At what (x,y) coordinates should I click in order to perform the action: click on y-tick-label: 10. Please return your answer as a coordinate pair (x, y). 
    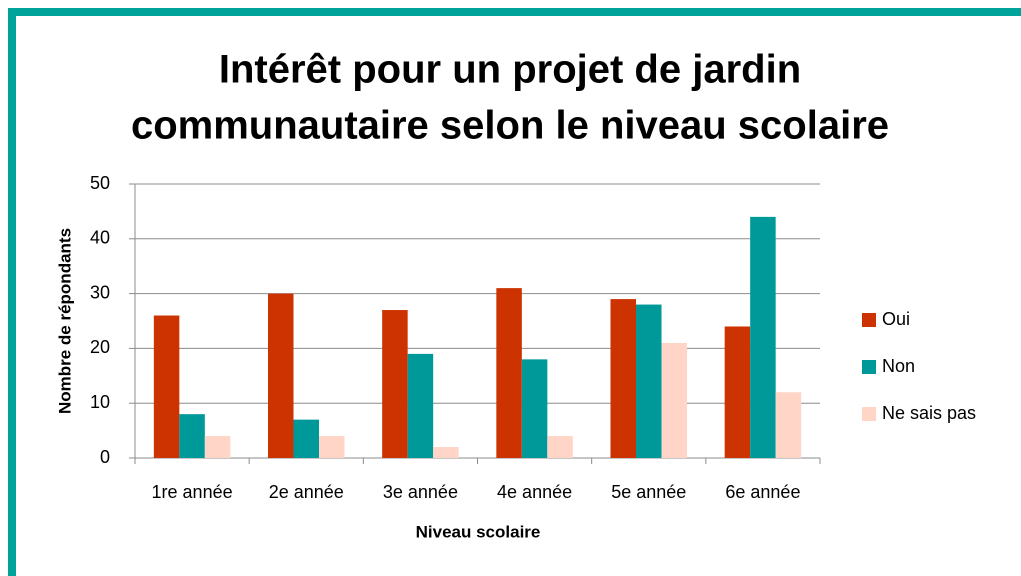
    Looking at the image, I should click on (100, 402).